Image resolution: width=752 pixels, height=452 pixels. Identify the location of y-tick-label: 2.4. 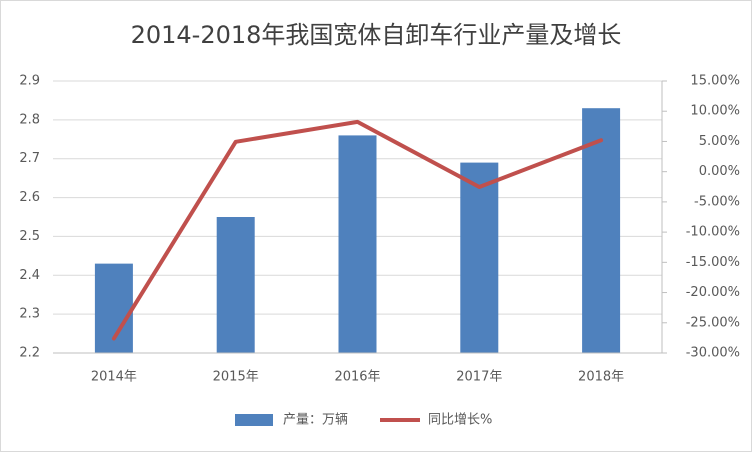
(29, 275).